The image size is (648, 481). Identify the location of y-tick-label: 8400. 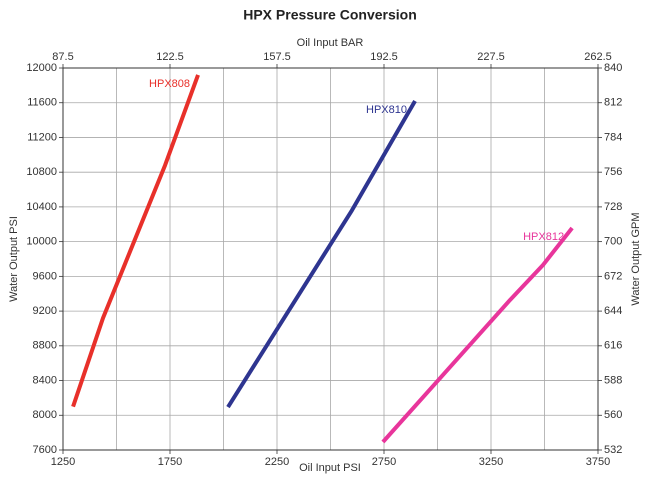
(45, 380).